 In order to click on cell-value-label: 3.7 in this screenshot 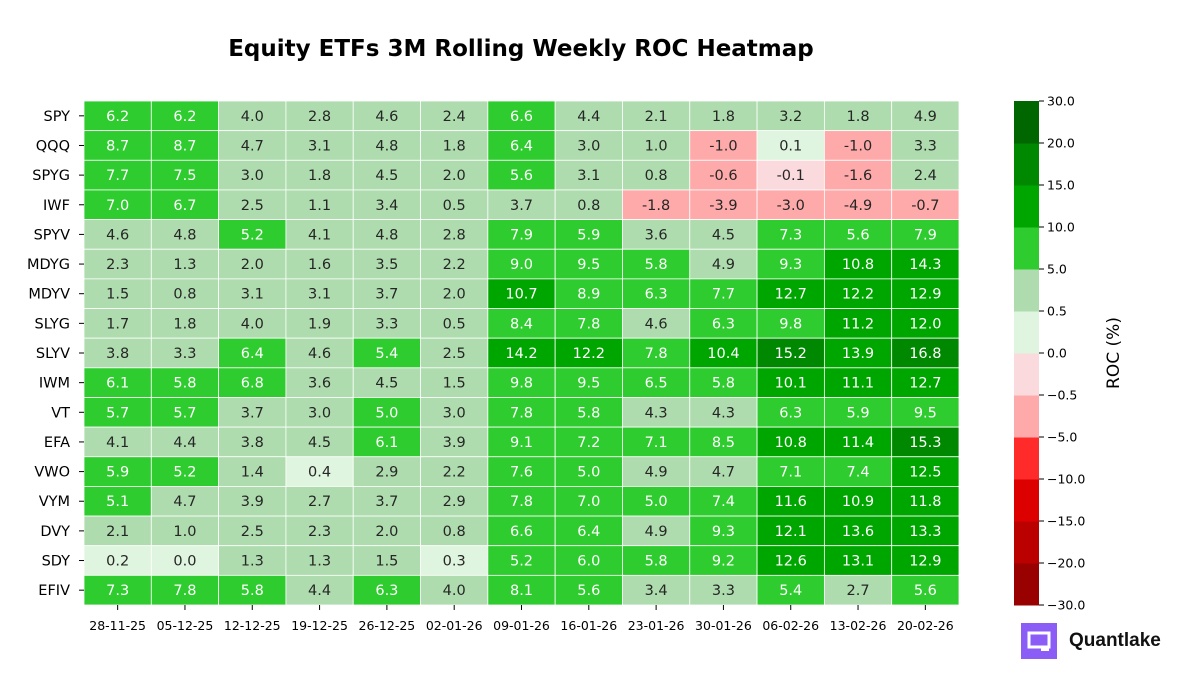, I will do `click(521, 206)`.